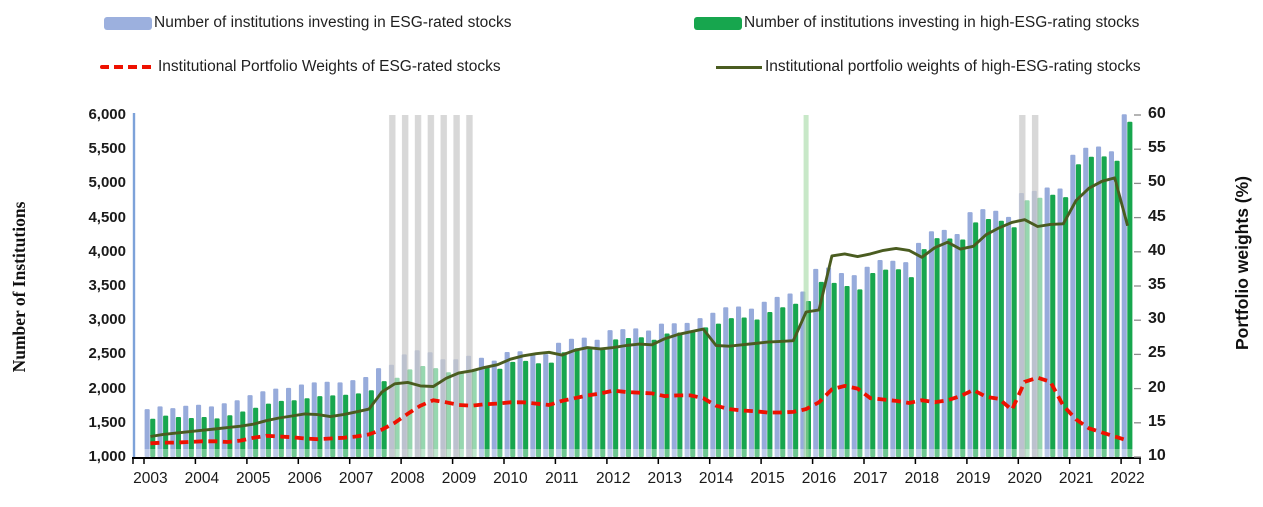 The width and height of the screenshot is (1263, 507). Describe the element at coordinates (107, 422) in the screenshot. I see `y-left-tick-label: 1,500` at that location.